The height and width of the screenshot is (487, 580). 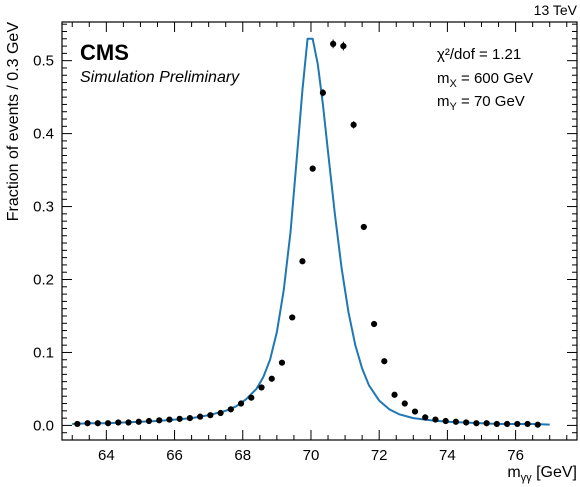 I want to click on mx-subscript: X, so click(x=454, y=84).